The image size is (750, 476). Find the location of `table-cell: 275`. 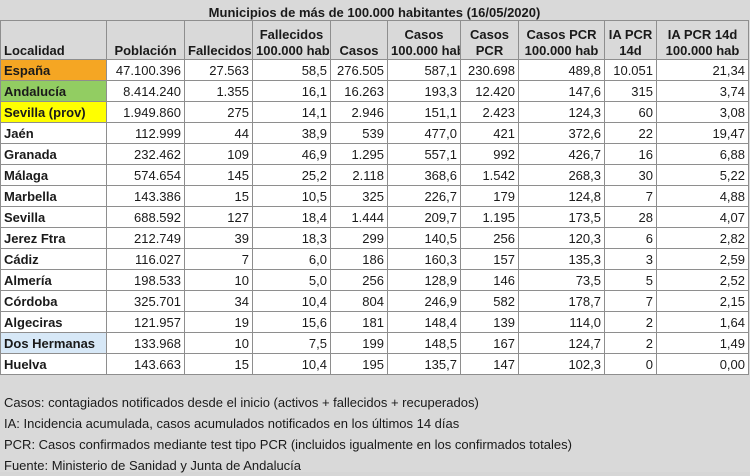

table-cell: 275 is located at coordinates (218, 112).